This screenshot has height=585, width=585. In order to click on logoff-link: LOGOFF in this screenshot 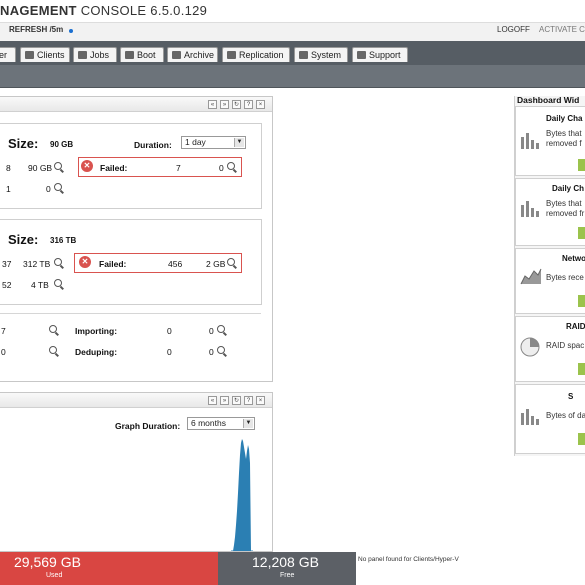, I will do `click(513, 29)`.